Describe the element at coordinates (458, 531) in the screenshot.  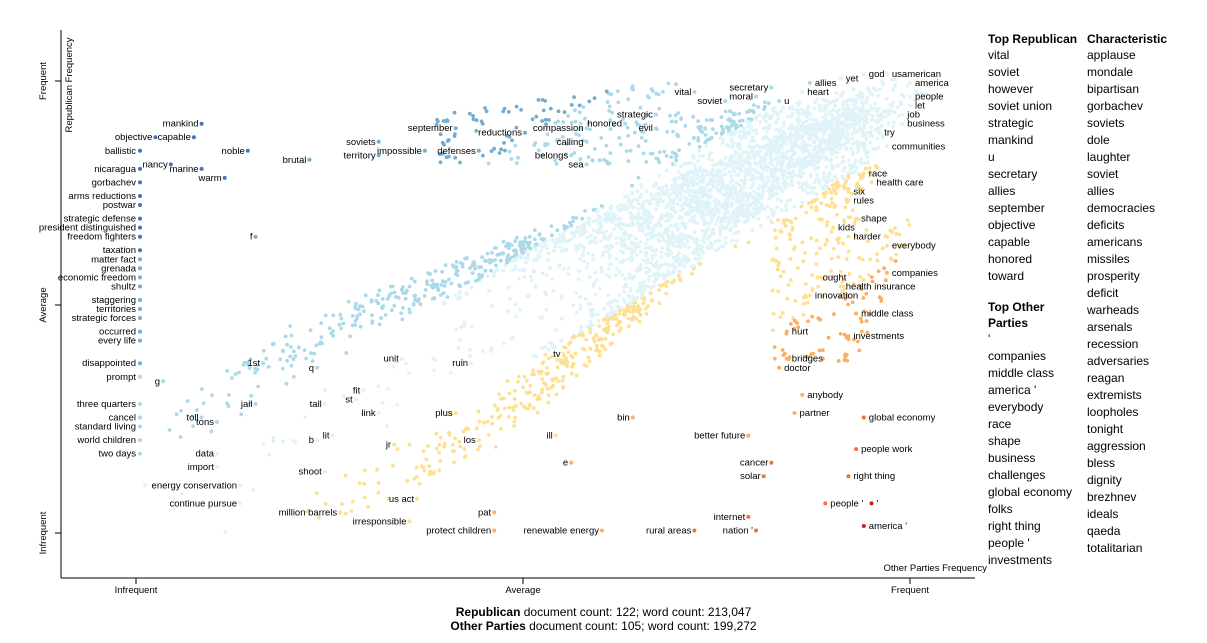
I see `term-label: protect children` at that location.